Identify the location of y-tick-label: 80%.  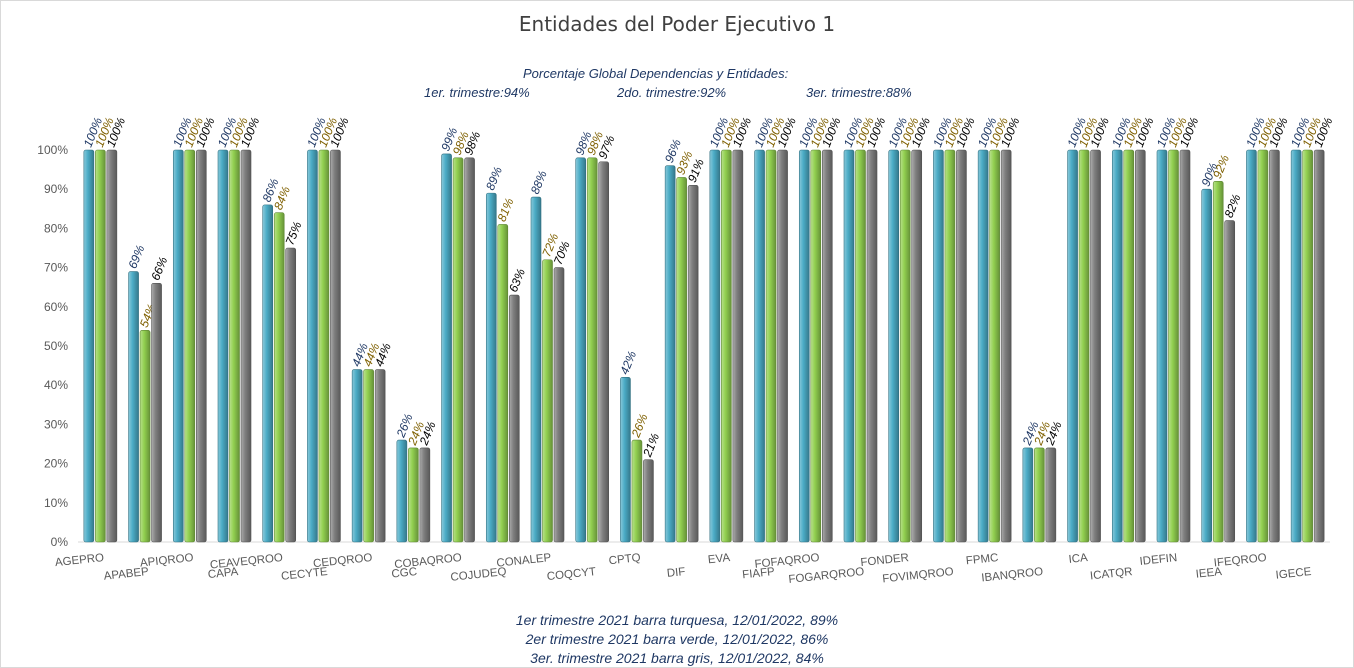
(56, 228).